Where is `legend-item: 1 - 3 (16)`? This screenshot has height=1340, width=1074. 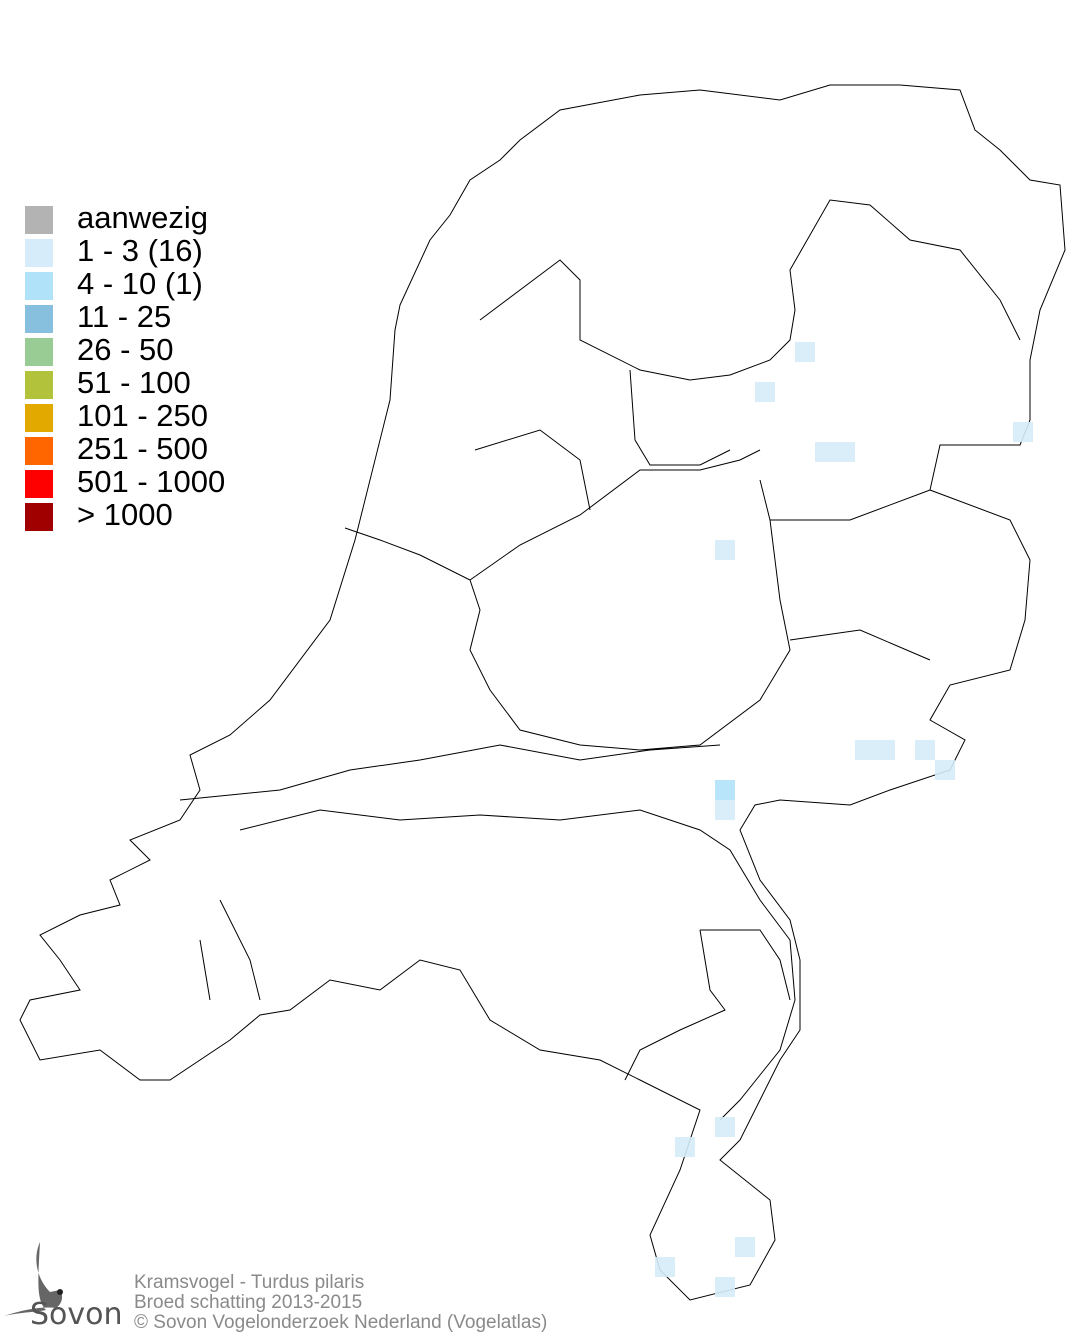
legend-item: 1 - 3 (16) is located at coordinates (114, 251).